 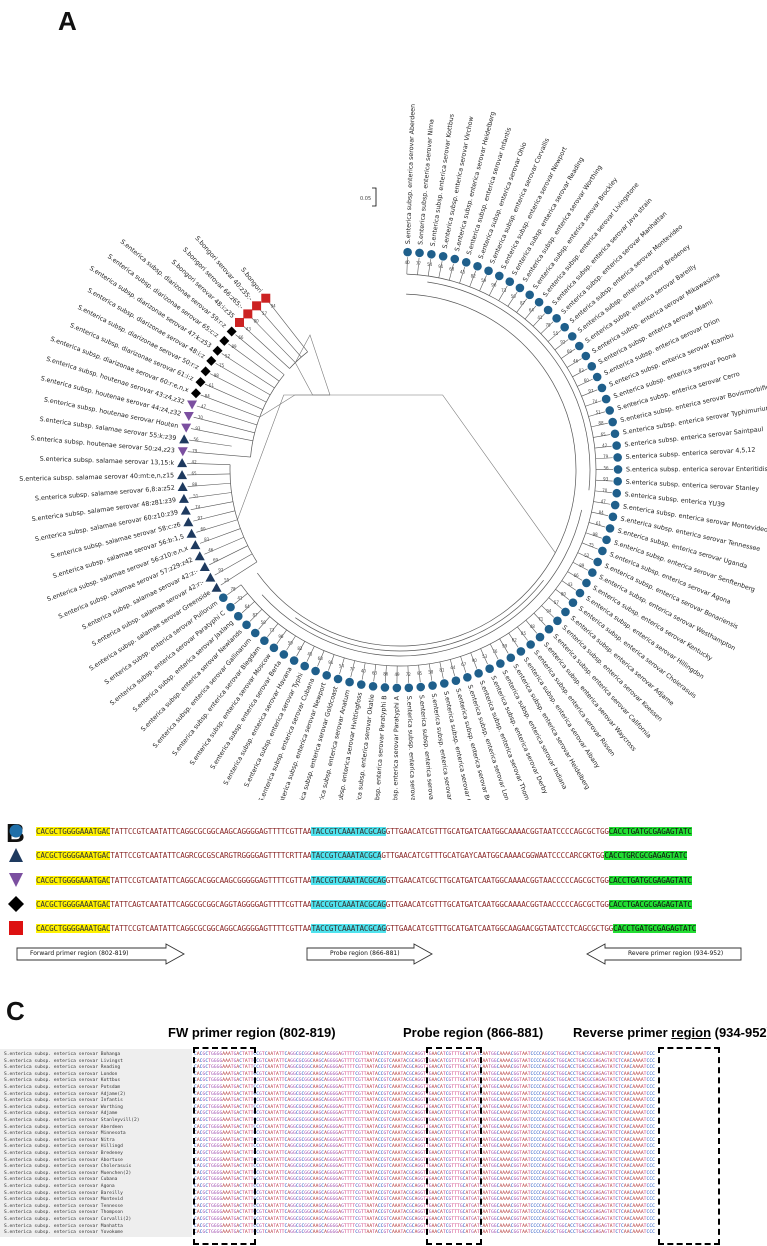 What do you see at coordinates (348, 880) in the screenshot?
I see `probe-seq: TACCGTCAAATACGCAG` at bounding box center [348, 880].